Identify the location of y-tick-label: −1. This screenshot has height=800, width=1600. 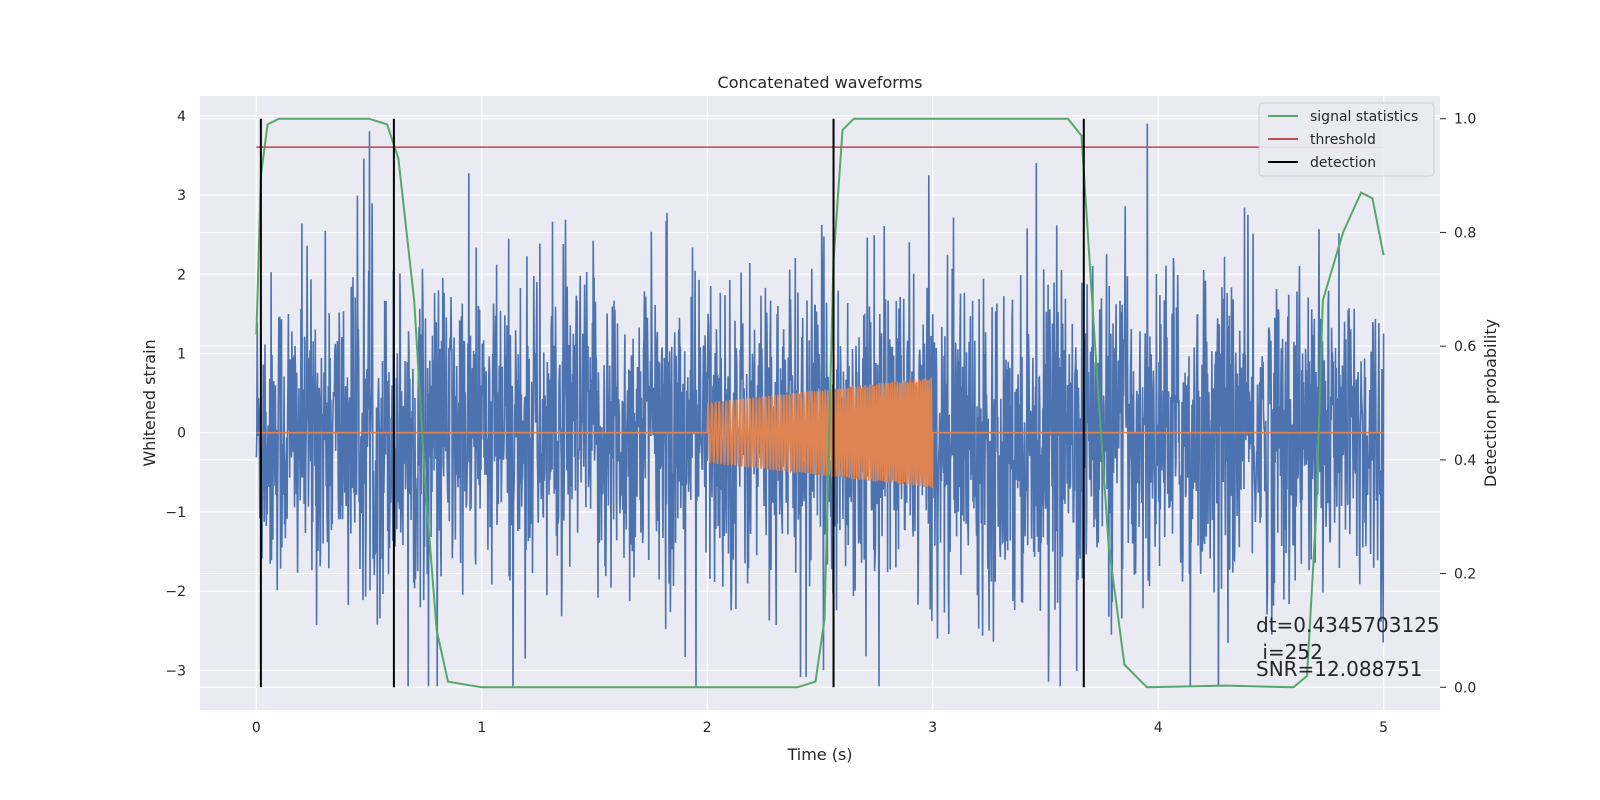
(175, 513).